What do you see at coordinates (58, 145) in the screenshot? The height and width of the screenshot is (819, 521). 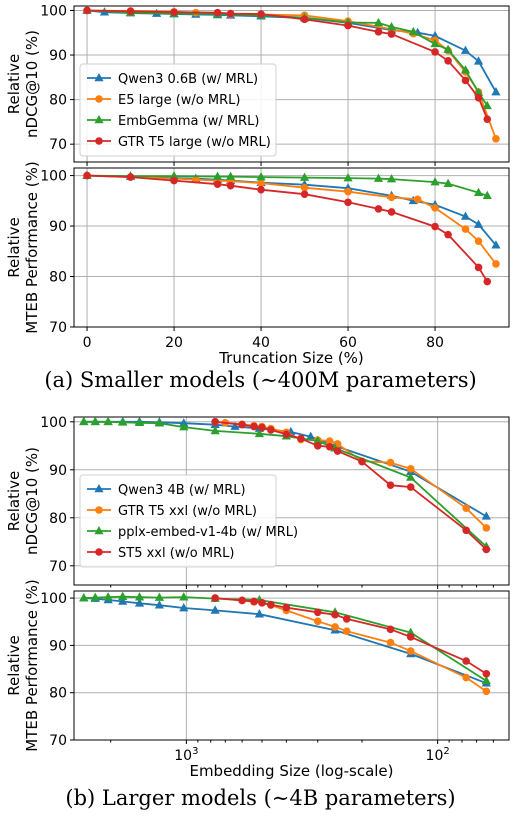 I see `y-tick-label: 70` at bounding box center [58, 145].